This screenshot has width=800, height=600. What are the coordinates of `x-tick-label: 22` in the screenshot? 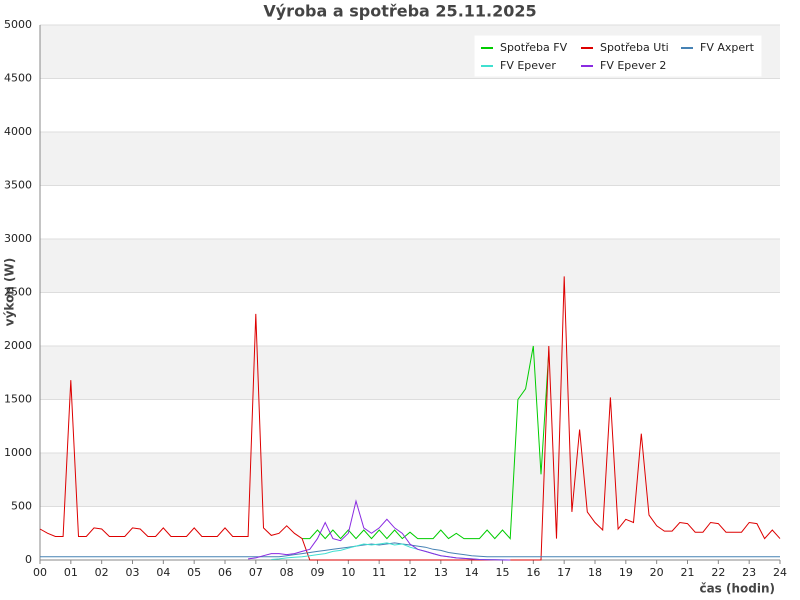 It's located at (718, 572).